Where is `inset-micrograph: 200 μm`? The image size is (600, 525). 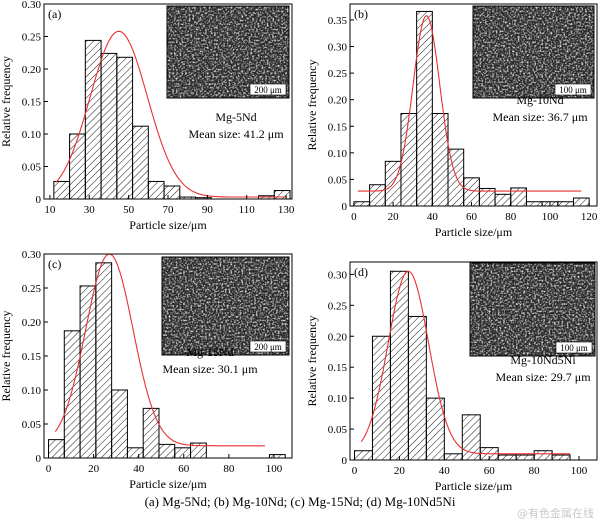
inset-micrograph: 200 μm is located at coordinates (228, 52).